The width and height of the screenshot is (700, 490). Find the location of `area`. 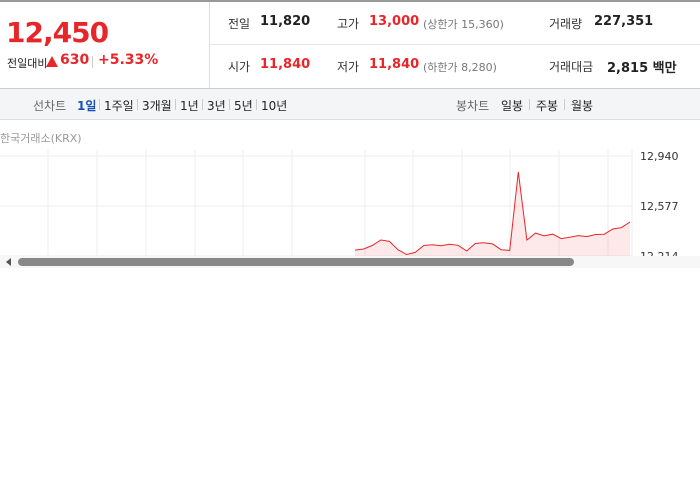

area is located at coordinates (492, 214).